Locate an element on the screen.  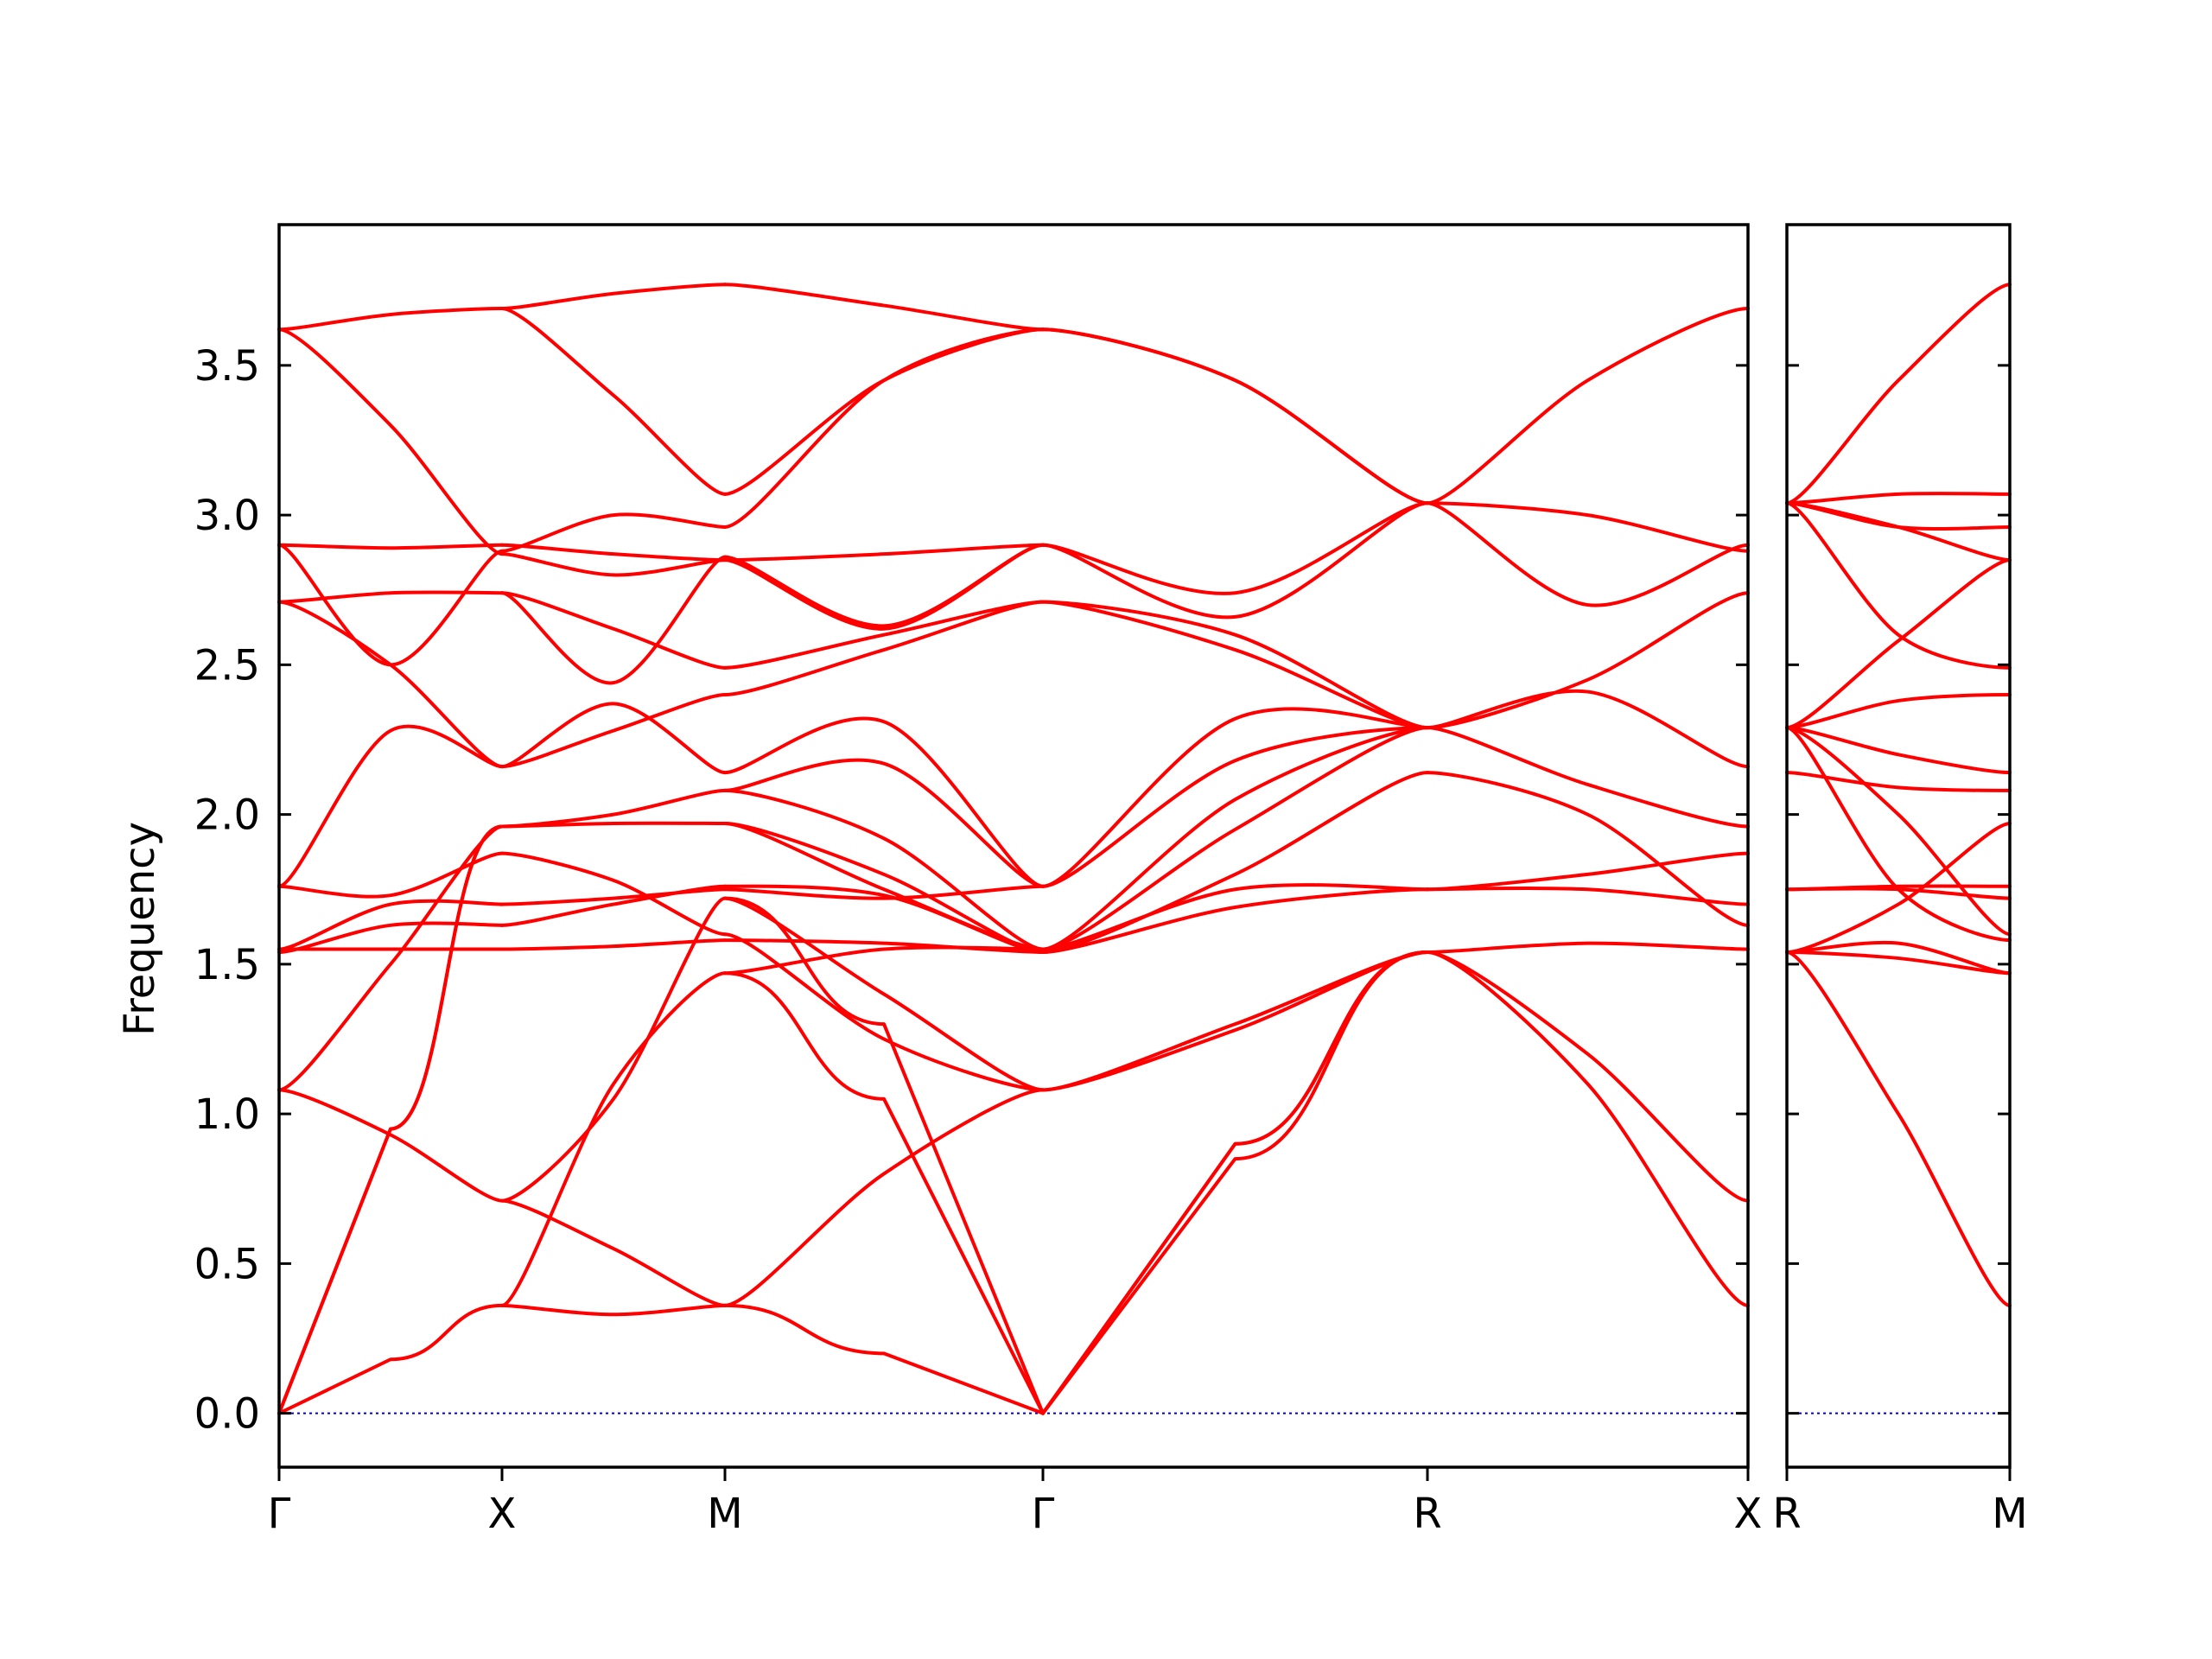
y-tick-label: 1.5 is located at coordinates (227, 965).